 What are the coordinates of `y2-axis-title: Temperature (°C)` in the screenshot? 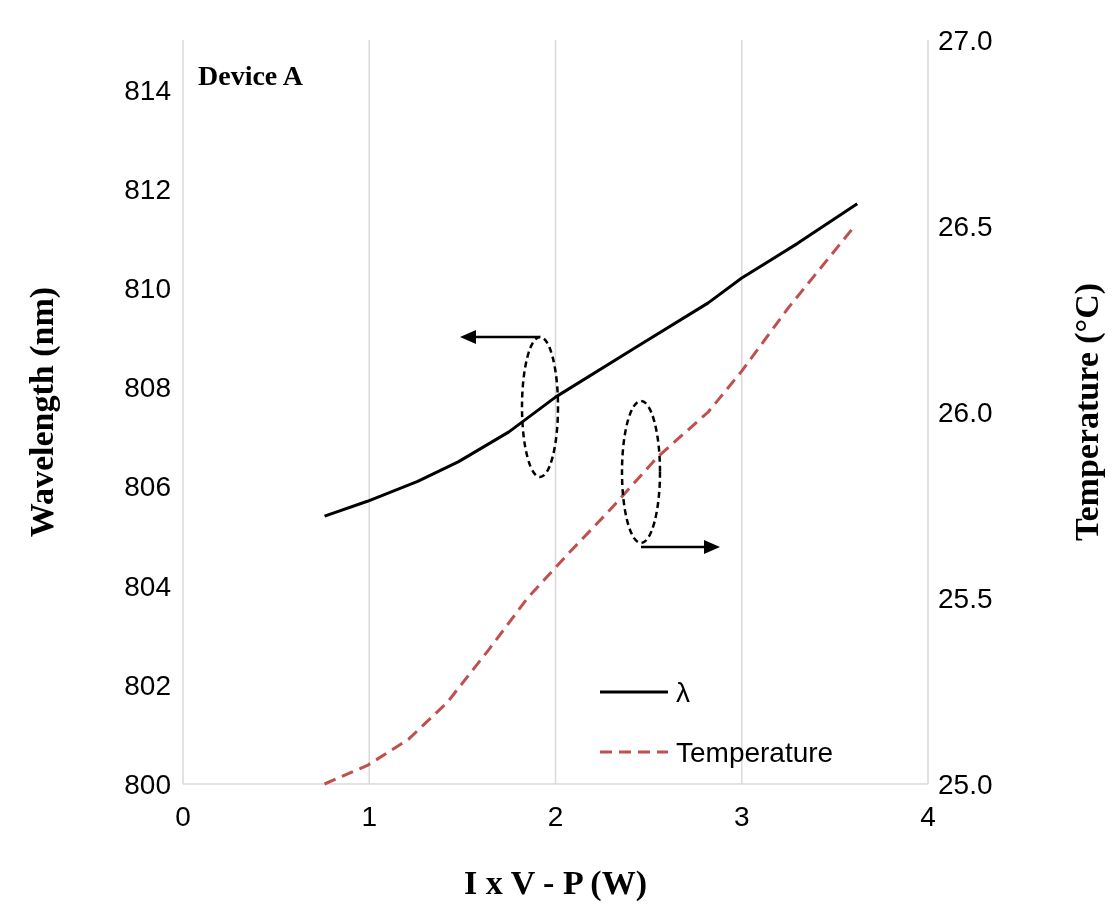 It's located at (1087, 412).